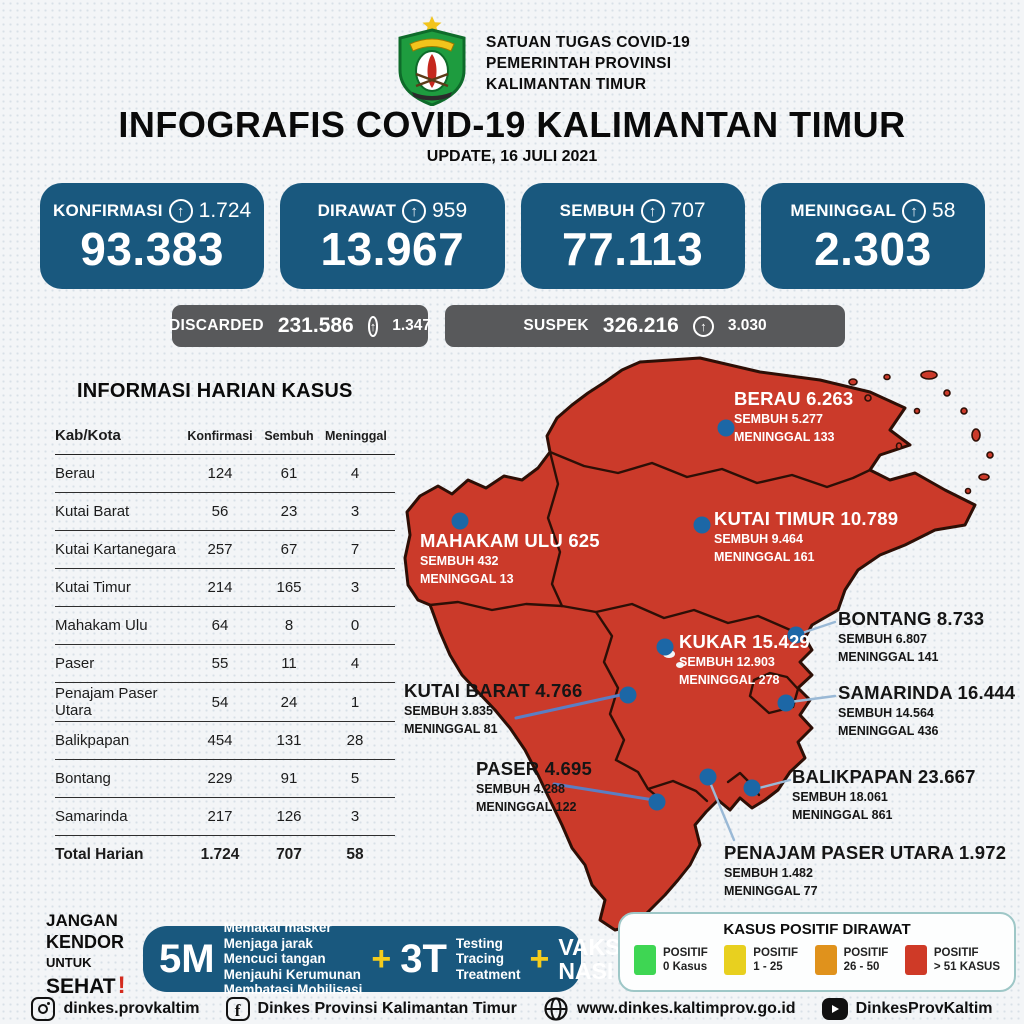  What do you see at coordinates (726, 428) in the screenshot?
I see `city-dot-berau` at bounding box center [726, 428].